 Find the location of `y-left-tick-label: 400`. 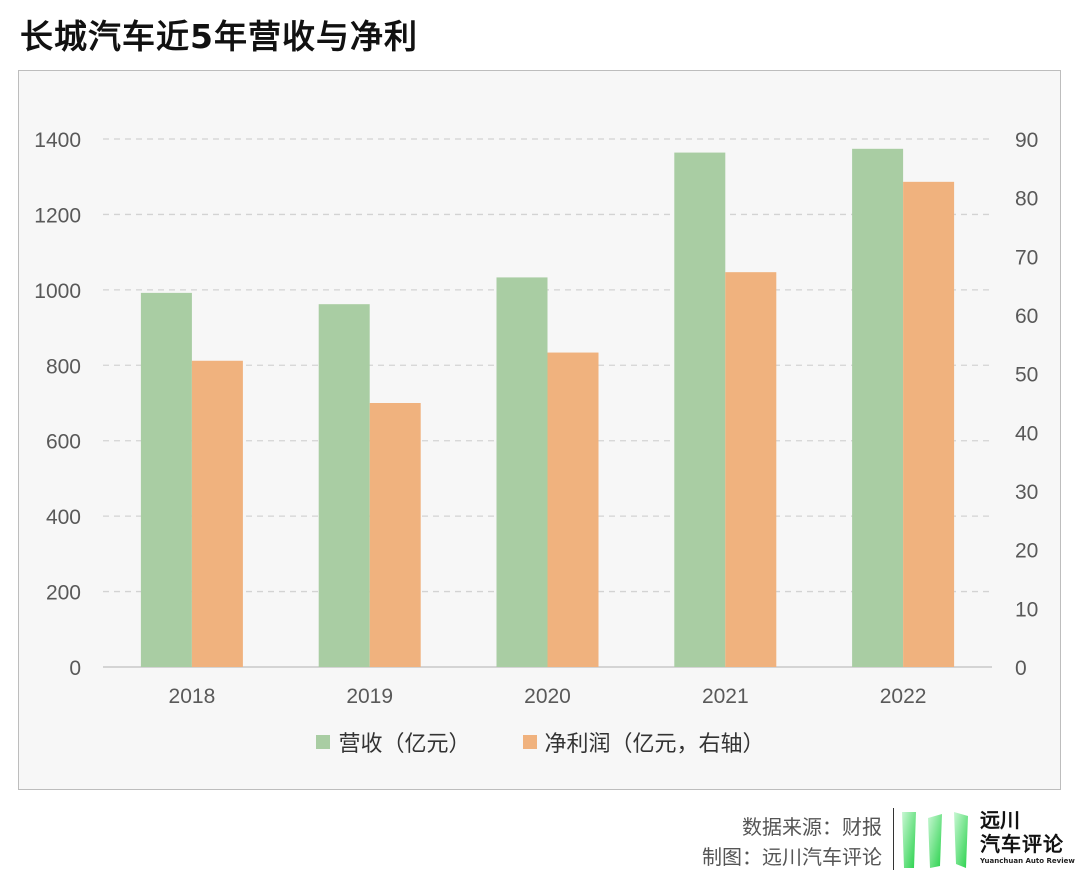

y-left-tick-label: 400 is located at coordinates (63, 517).